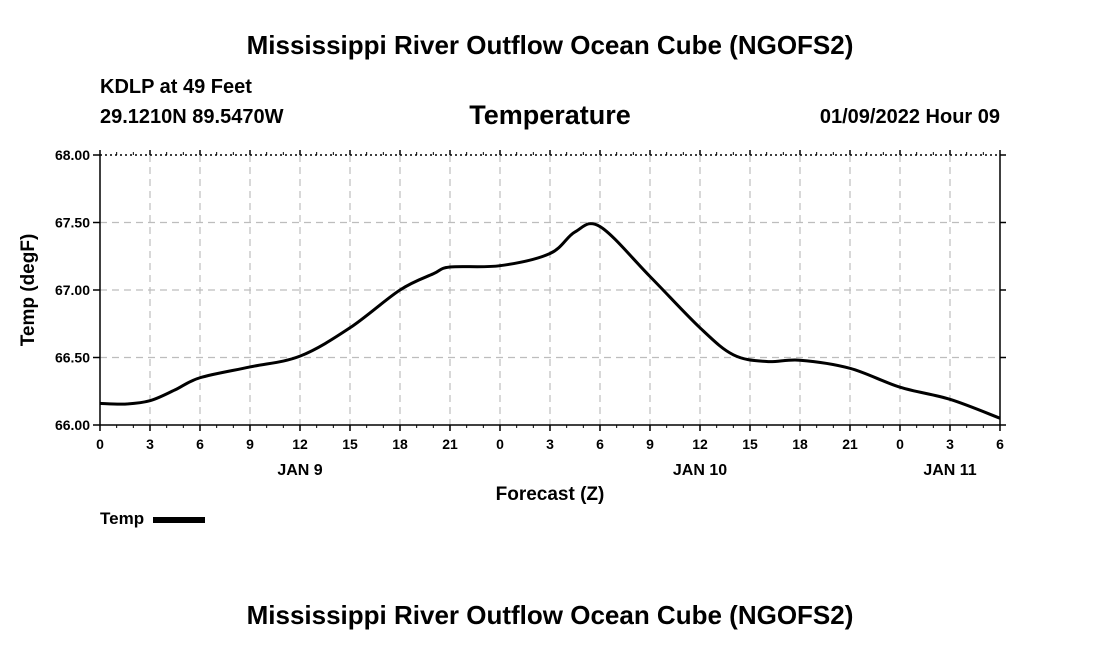 The width and height of the screenshot is (1100, 650). Describe the element at coordinates (550, 115) in the screenshot. I see `chart-subtitle: Temperature` at that location.